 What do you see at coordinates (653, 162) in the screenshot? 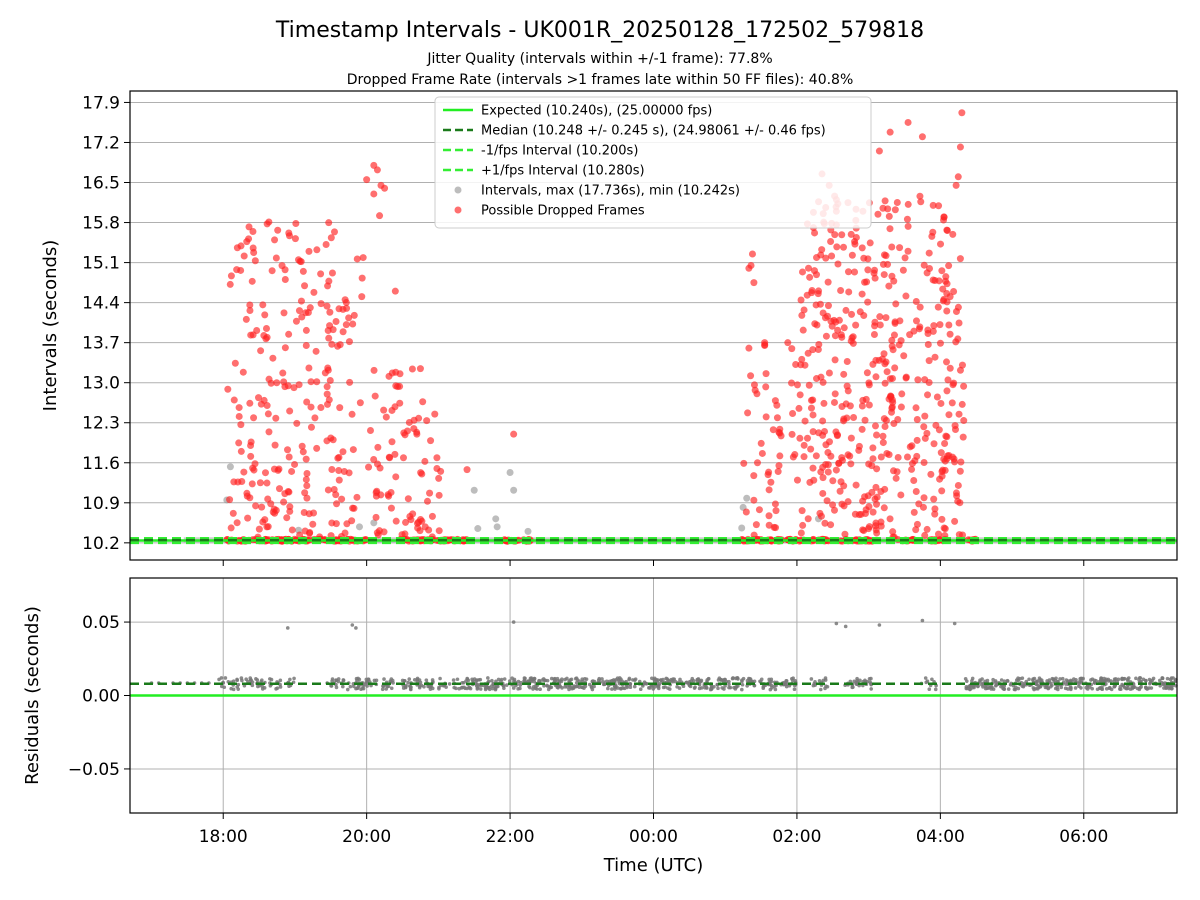
I see `legend-box` at bounding box center [653, 162].